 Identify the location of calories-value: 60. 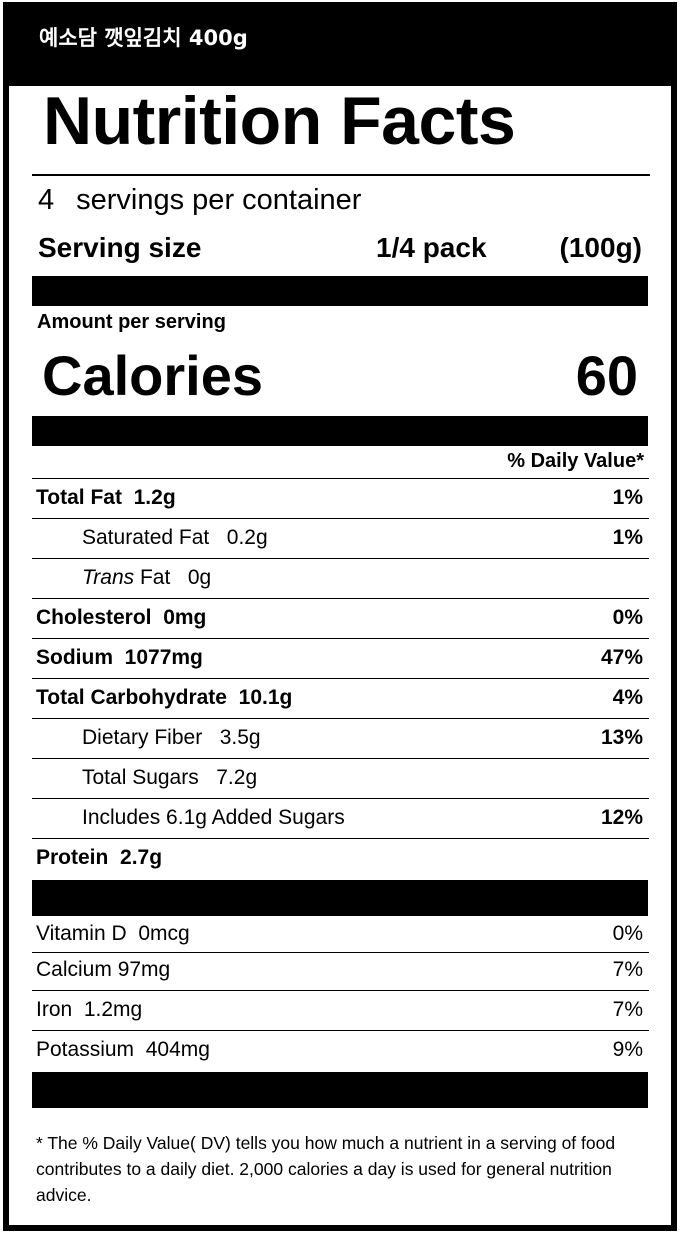
(606, 375).